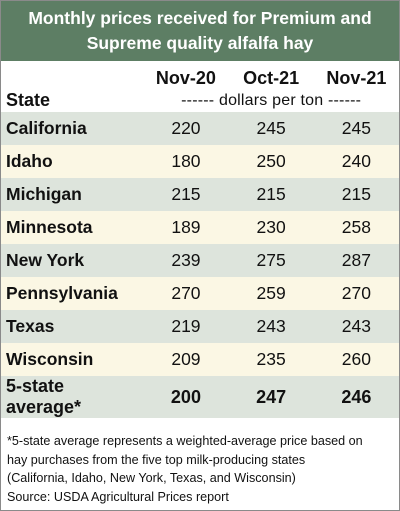 The width and height of the screenshot is (400, 511). What do you see at coordinates (271, 100) in the screenshot?
I see `unit-label: ------ dollars per ton ------` at bounding box center [271, 100].